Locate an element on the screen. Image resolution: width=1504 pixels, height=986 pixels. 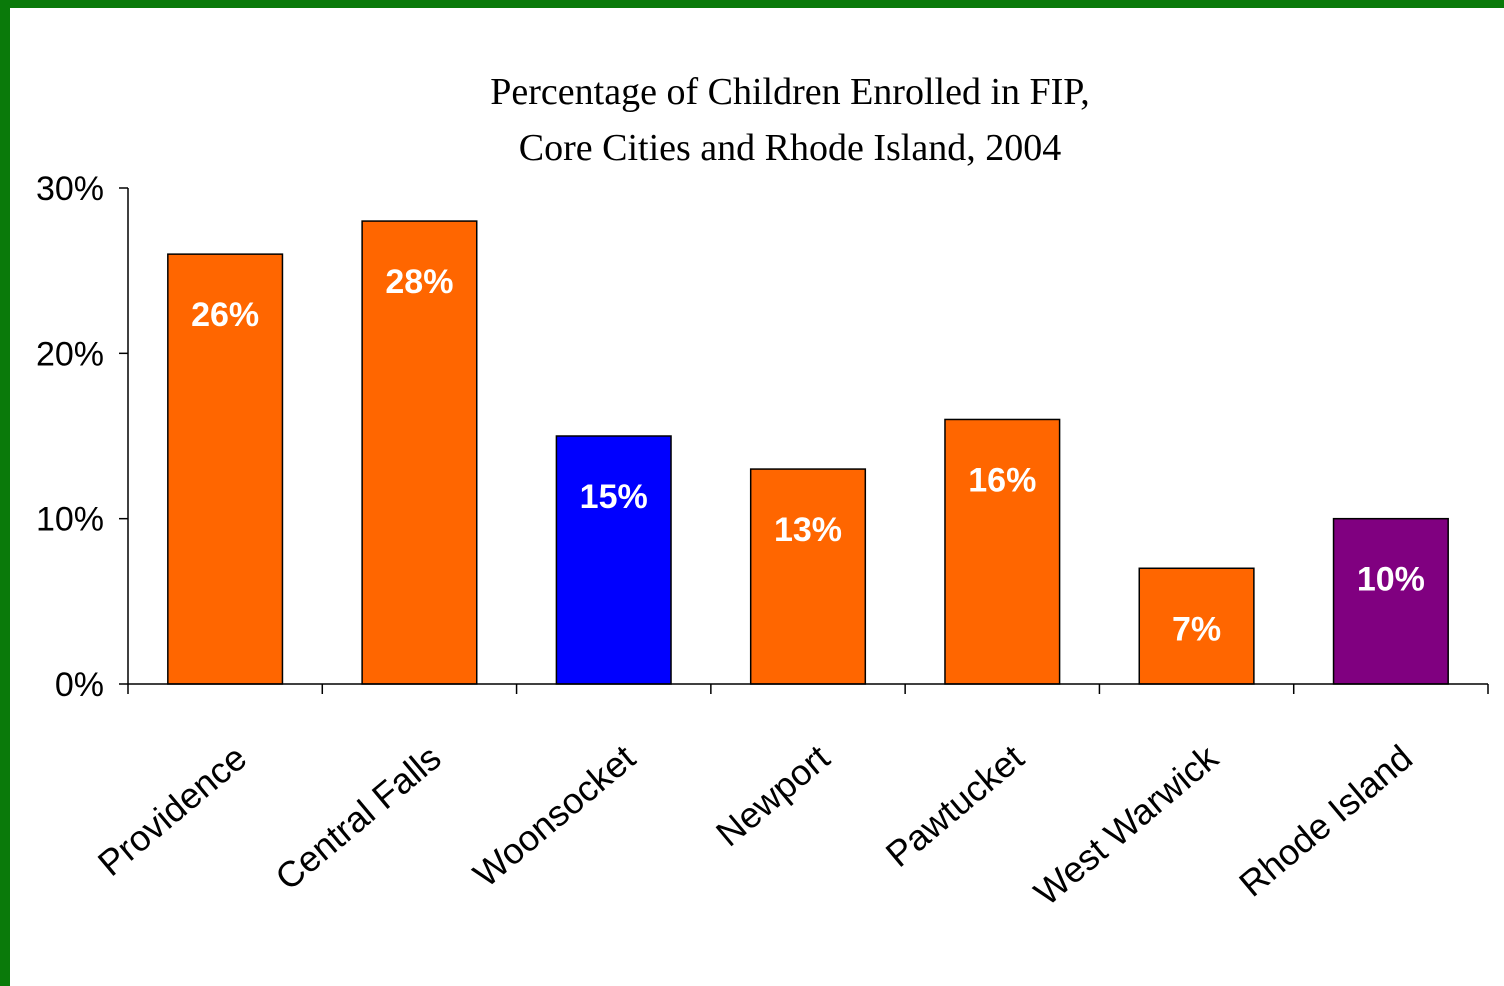
x-tick-label: Woonsocket is located at coordinates (554, 816).